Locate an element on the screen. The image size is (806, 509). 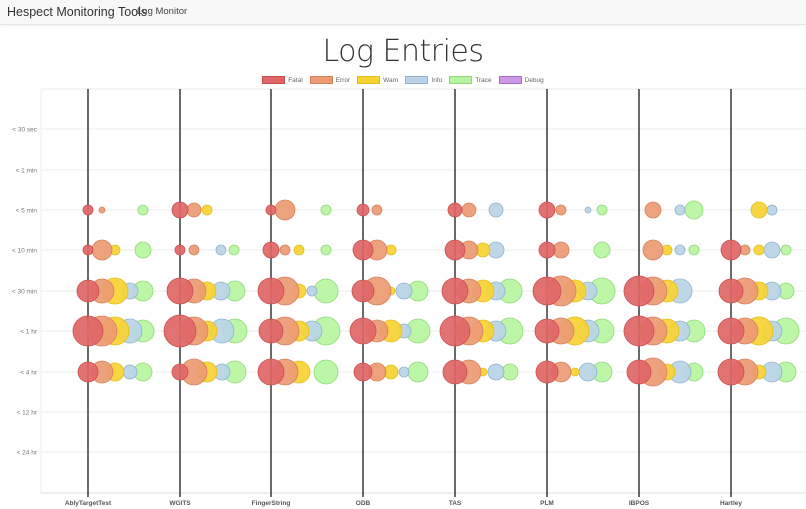
legend-item-fatal: Fatal is located at coordinates (282, 80).